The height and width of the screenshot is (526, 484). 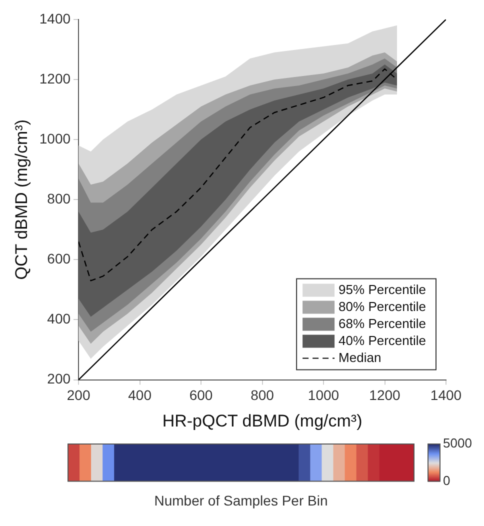 What do you see at coordinates (59, 318) in the screenshot?
I see `y-tick-label: 400` at bounding box center [59, 318].